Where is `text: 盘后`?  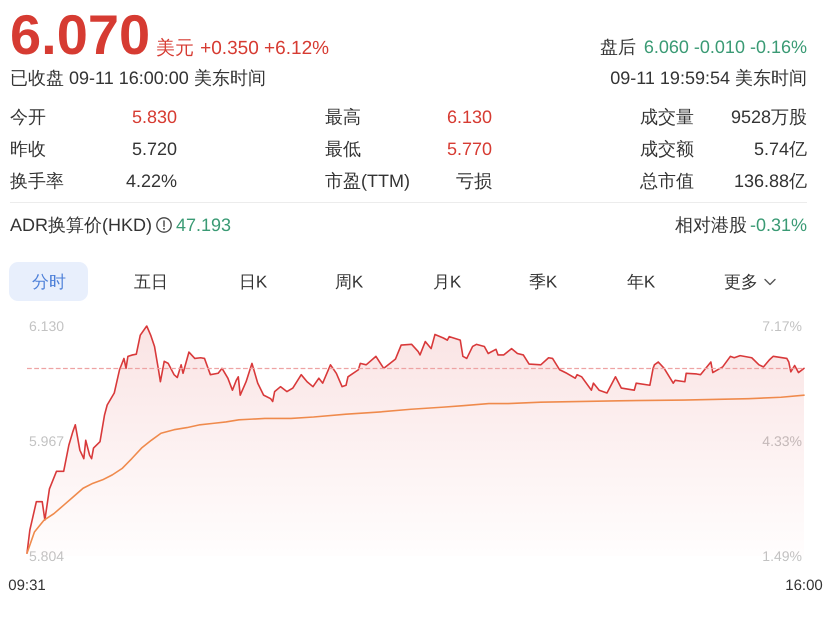 text: 盘后 is located at coordinates (618, 47).